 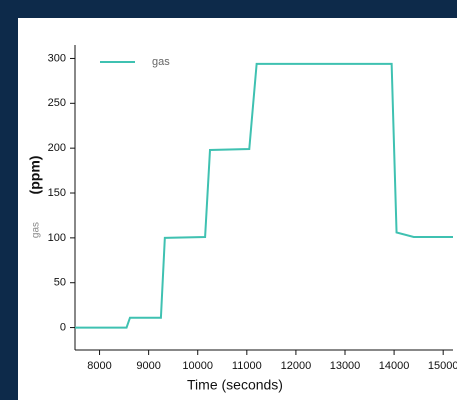 I want to click on y-axis-label-unit: (ppm), so click(x=35, y=175).